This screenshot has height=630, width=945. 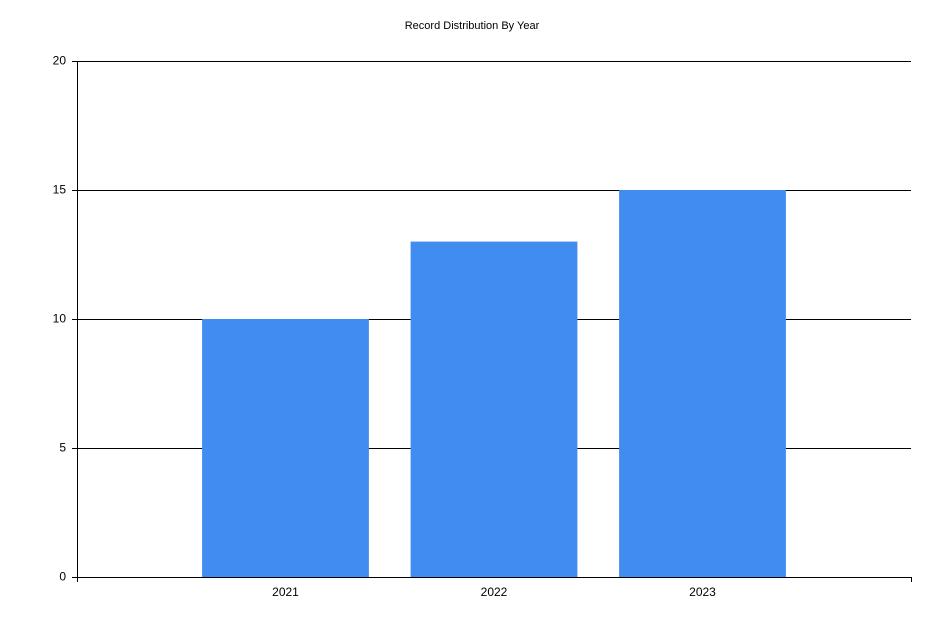 I want to click on x-tick-label: 2023, so click(x=702, y=592).